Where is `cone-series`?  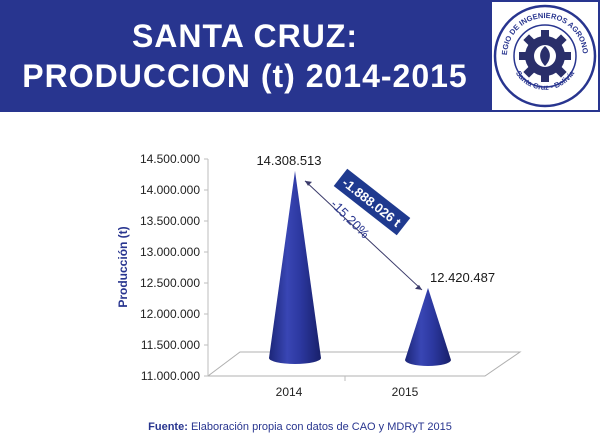
cone-series is located at coordinates (360, 268).